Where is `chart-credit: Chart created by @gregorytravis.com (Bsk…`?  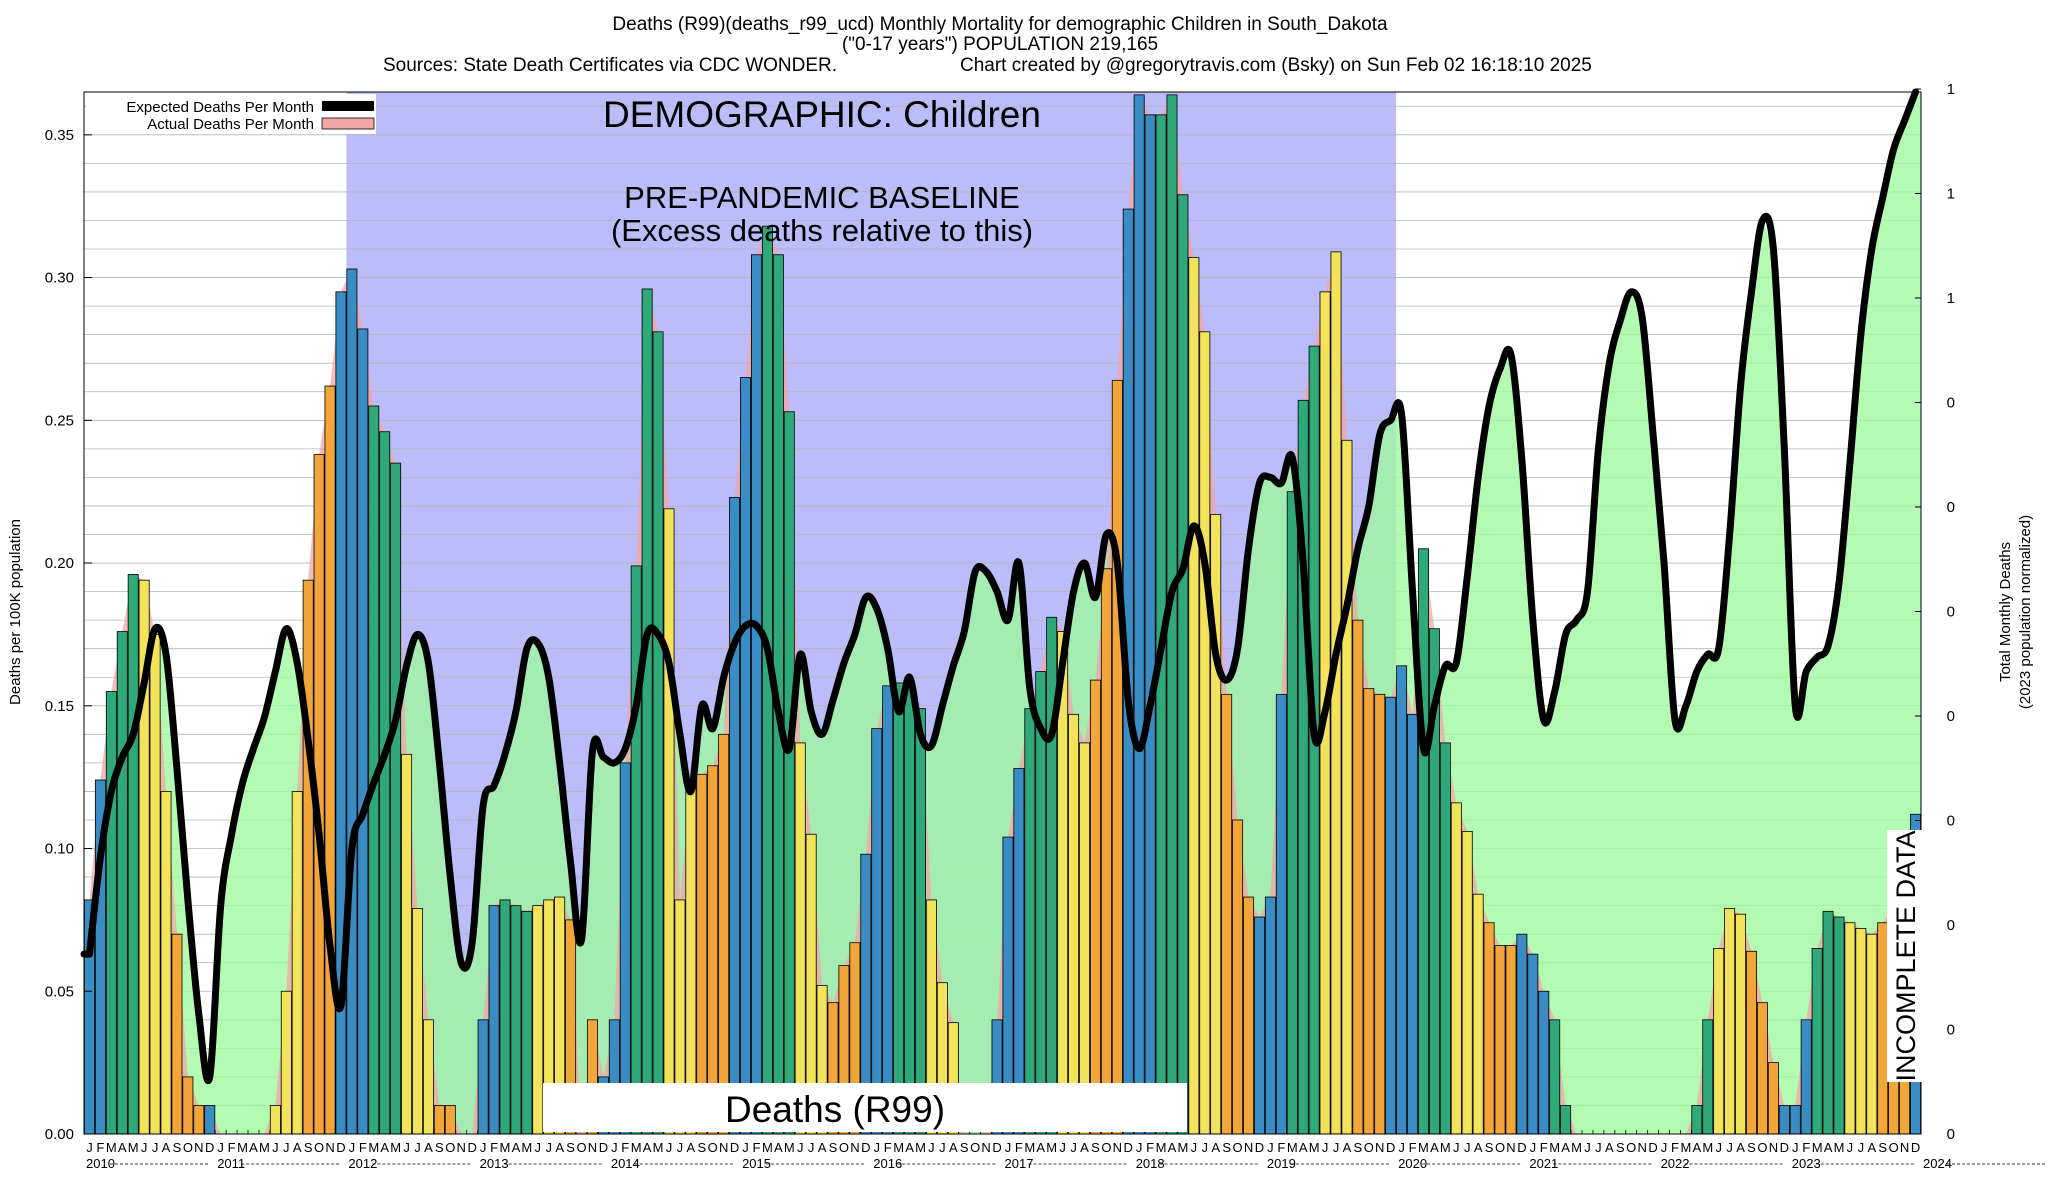
chart-credit: Chart created by @gregorytravis.com (Bsk… is located at coordinates (1276, 65).